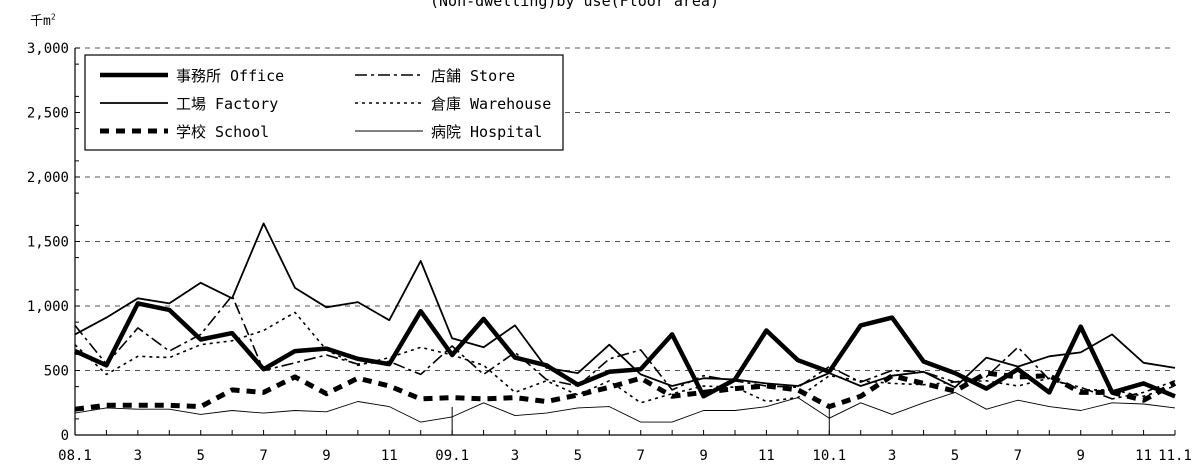 The width and height of the screenshot is (1195, 467). What do you see at coordinates (227, 104) in the screenshot?
I see `legend-label: 工場 Factory` at bounding box center [227, 104].